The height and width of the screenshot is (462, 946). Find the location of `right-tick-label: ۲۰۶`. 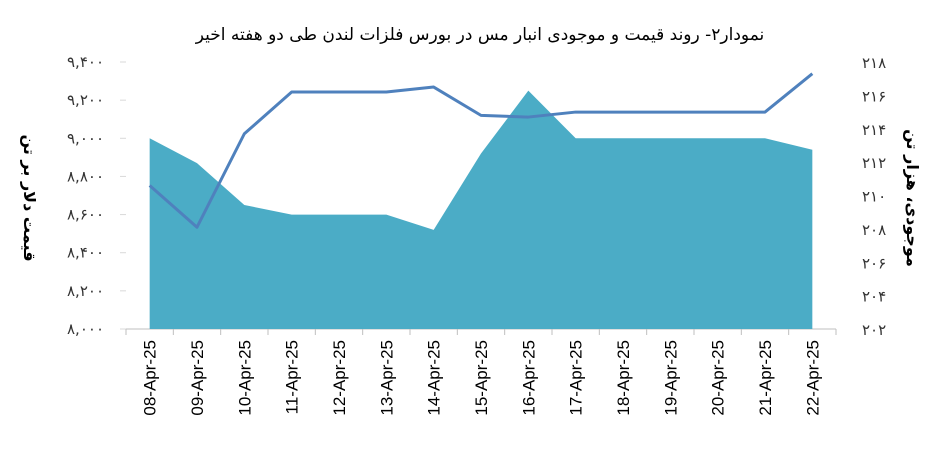

right-tick-label: ۲۰۶ is located at coordinates (874, 263).